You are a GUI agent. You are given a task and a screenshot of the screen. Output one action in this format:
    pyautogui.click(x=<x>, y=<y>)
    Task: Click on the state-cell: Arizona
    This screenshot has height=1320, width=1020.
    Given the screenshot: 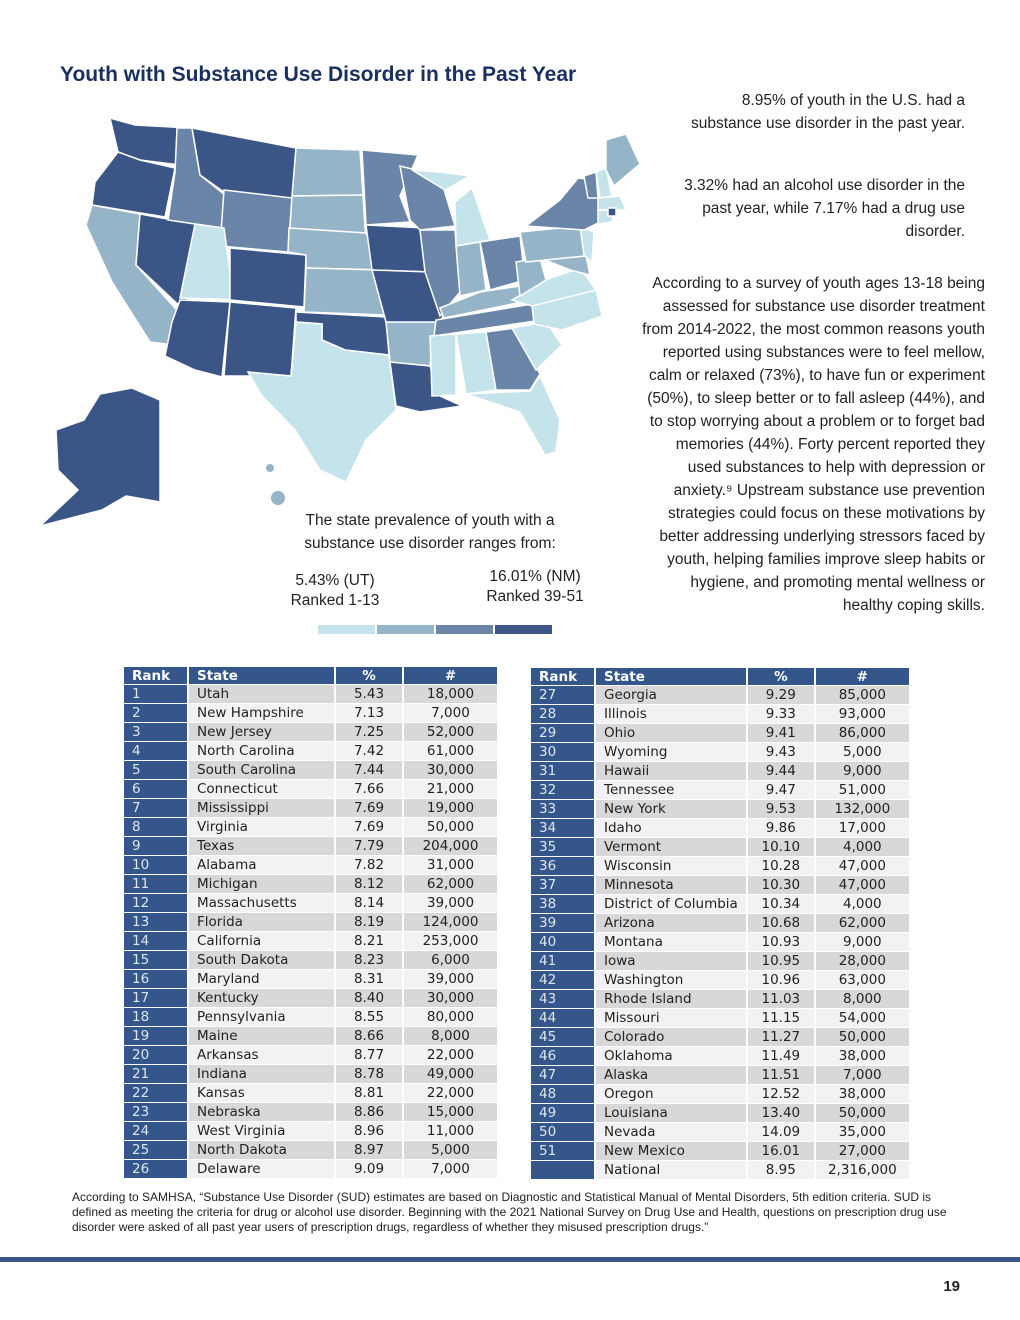 What is the action you would take?
    pyautogui.click(x=671, y=923)
    